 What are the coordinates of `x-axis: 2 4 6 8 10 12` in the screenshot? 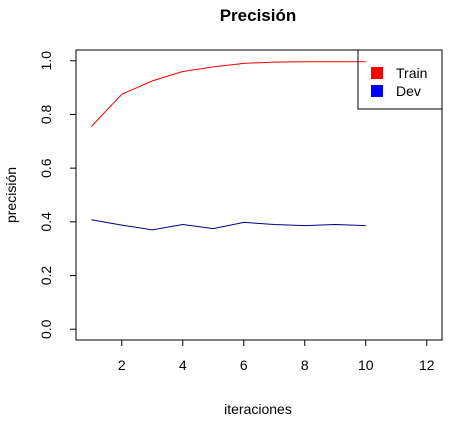 It's located at (276, 356).